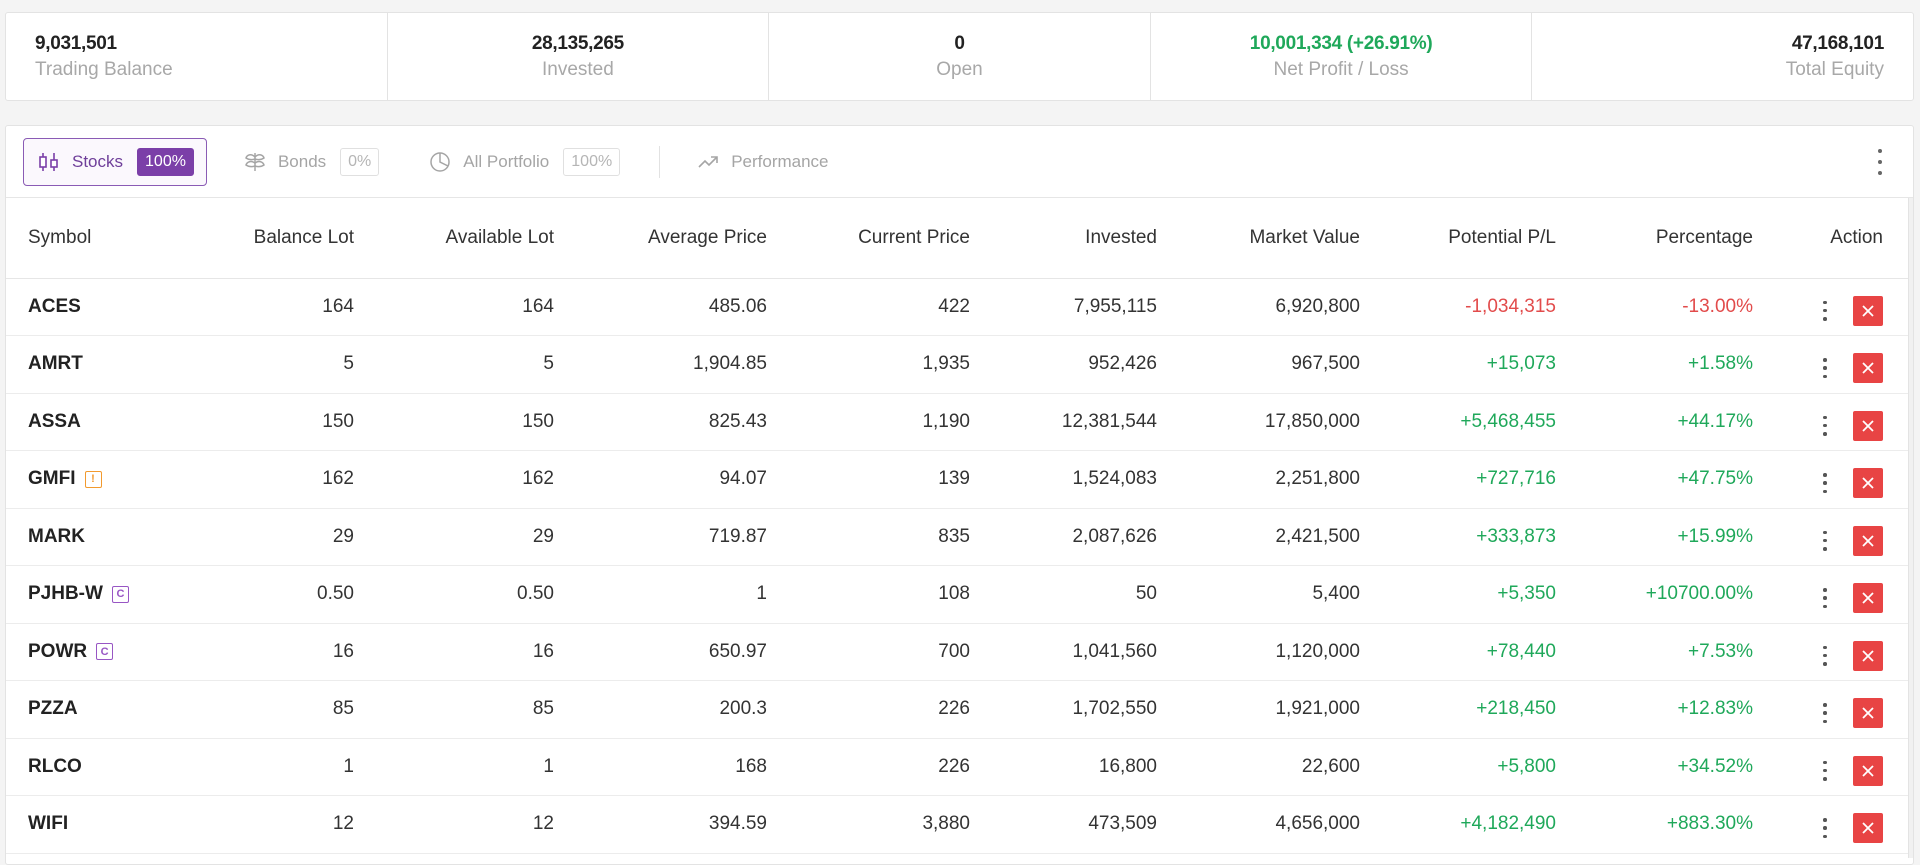  I want to click on header-symbol: Symbol, so click(96, 238).